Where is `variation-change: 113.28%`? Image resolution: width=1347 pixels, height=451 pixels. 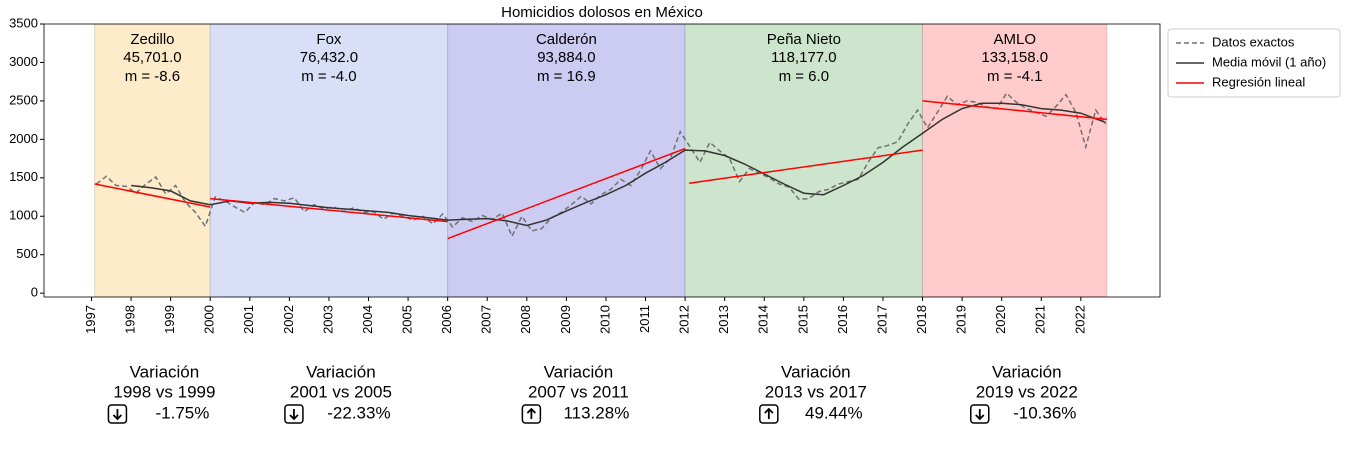
variation-change: 113.28% is located at coordinates (596, 412).